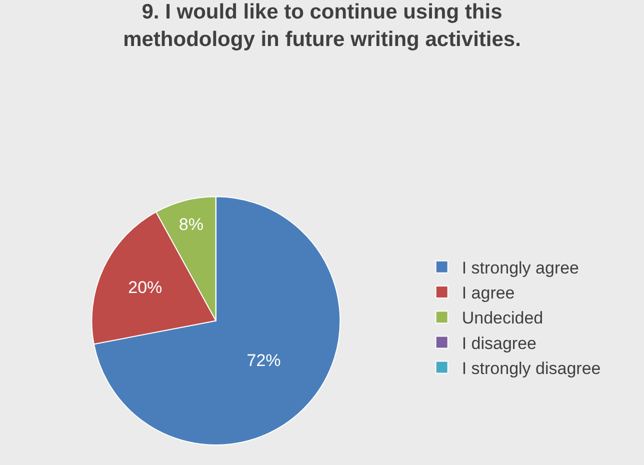  Describe the element at coordinates (503, 318) in the screenshot. I see `legend-label: Undecided` at that location.